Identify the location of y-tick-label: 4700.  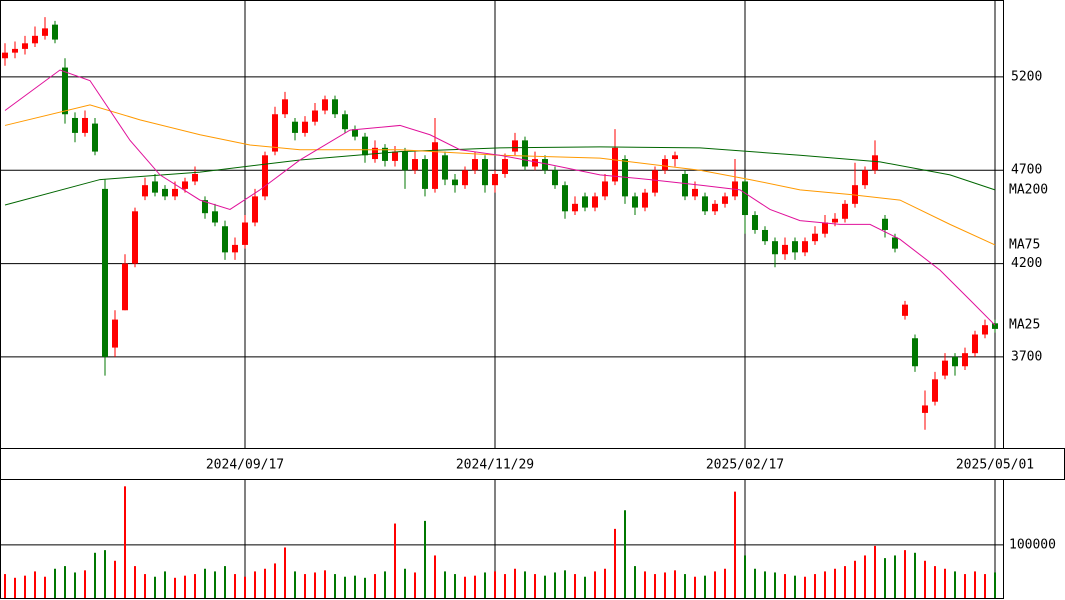
(1026, 170).